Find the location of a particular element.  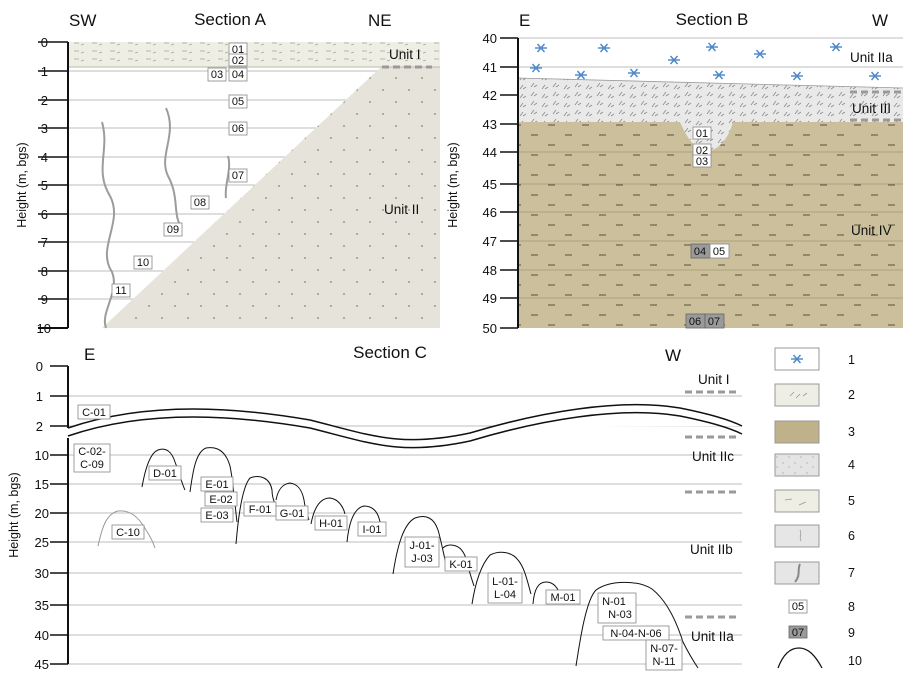

direction-e-b: E is located at coordinates (524, 20).